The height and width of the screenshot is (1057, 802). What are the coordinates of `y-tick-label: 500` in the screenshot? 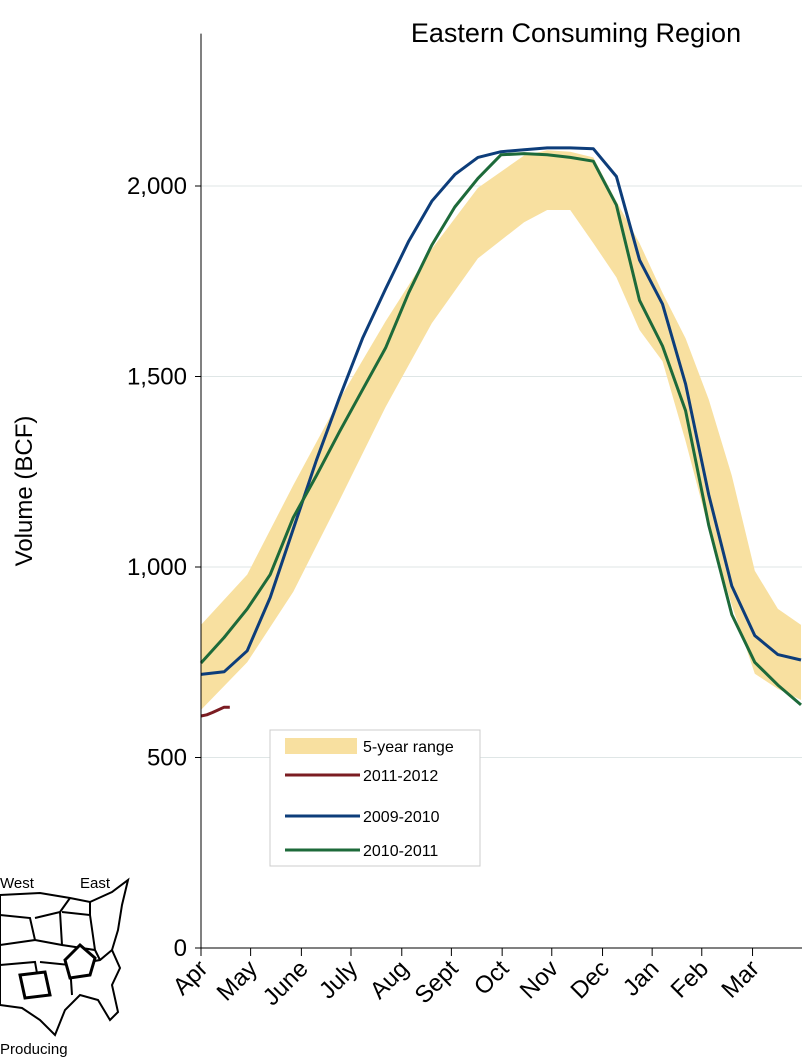 It's located at (167, 758).